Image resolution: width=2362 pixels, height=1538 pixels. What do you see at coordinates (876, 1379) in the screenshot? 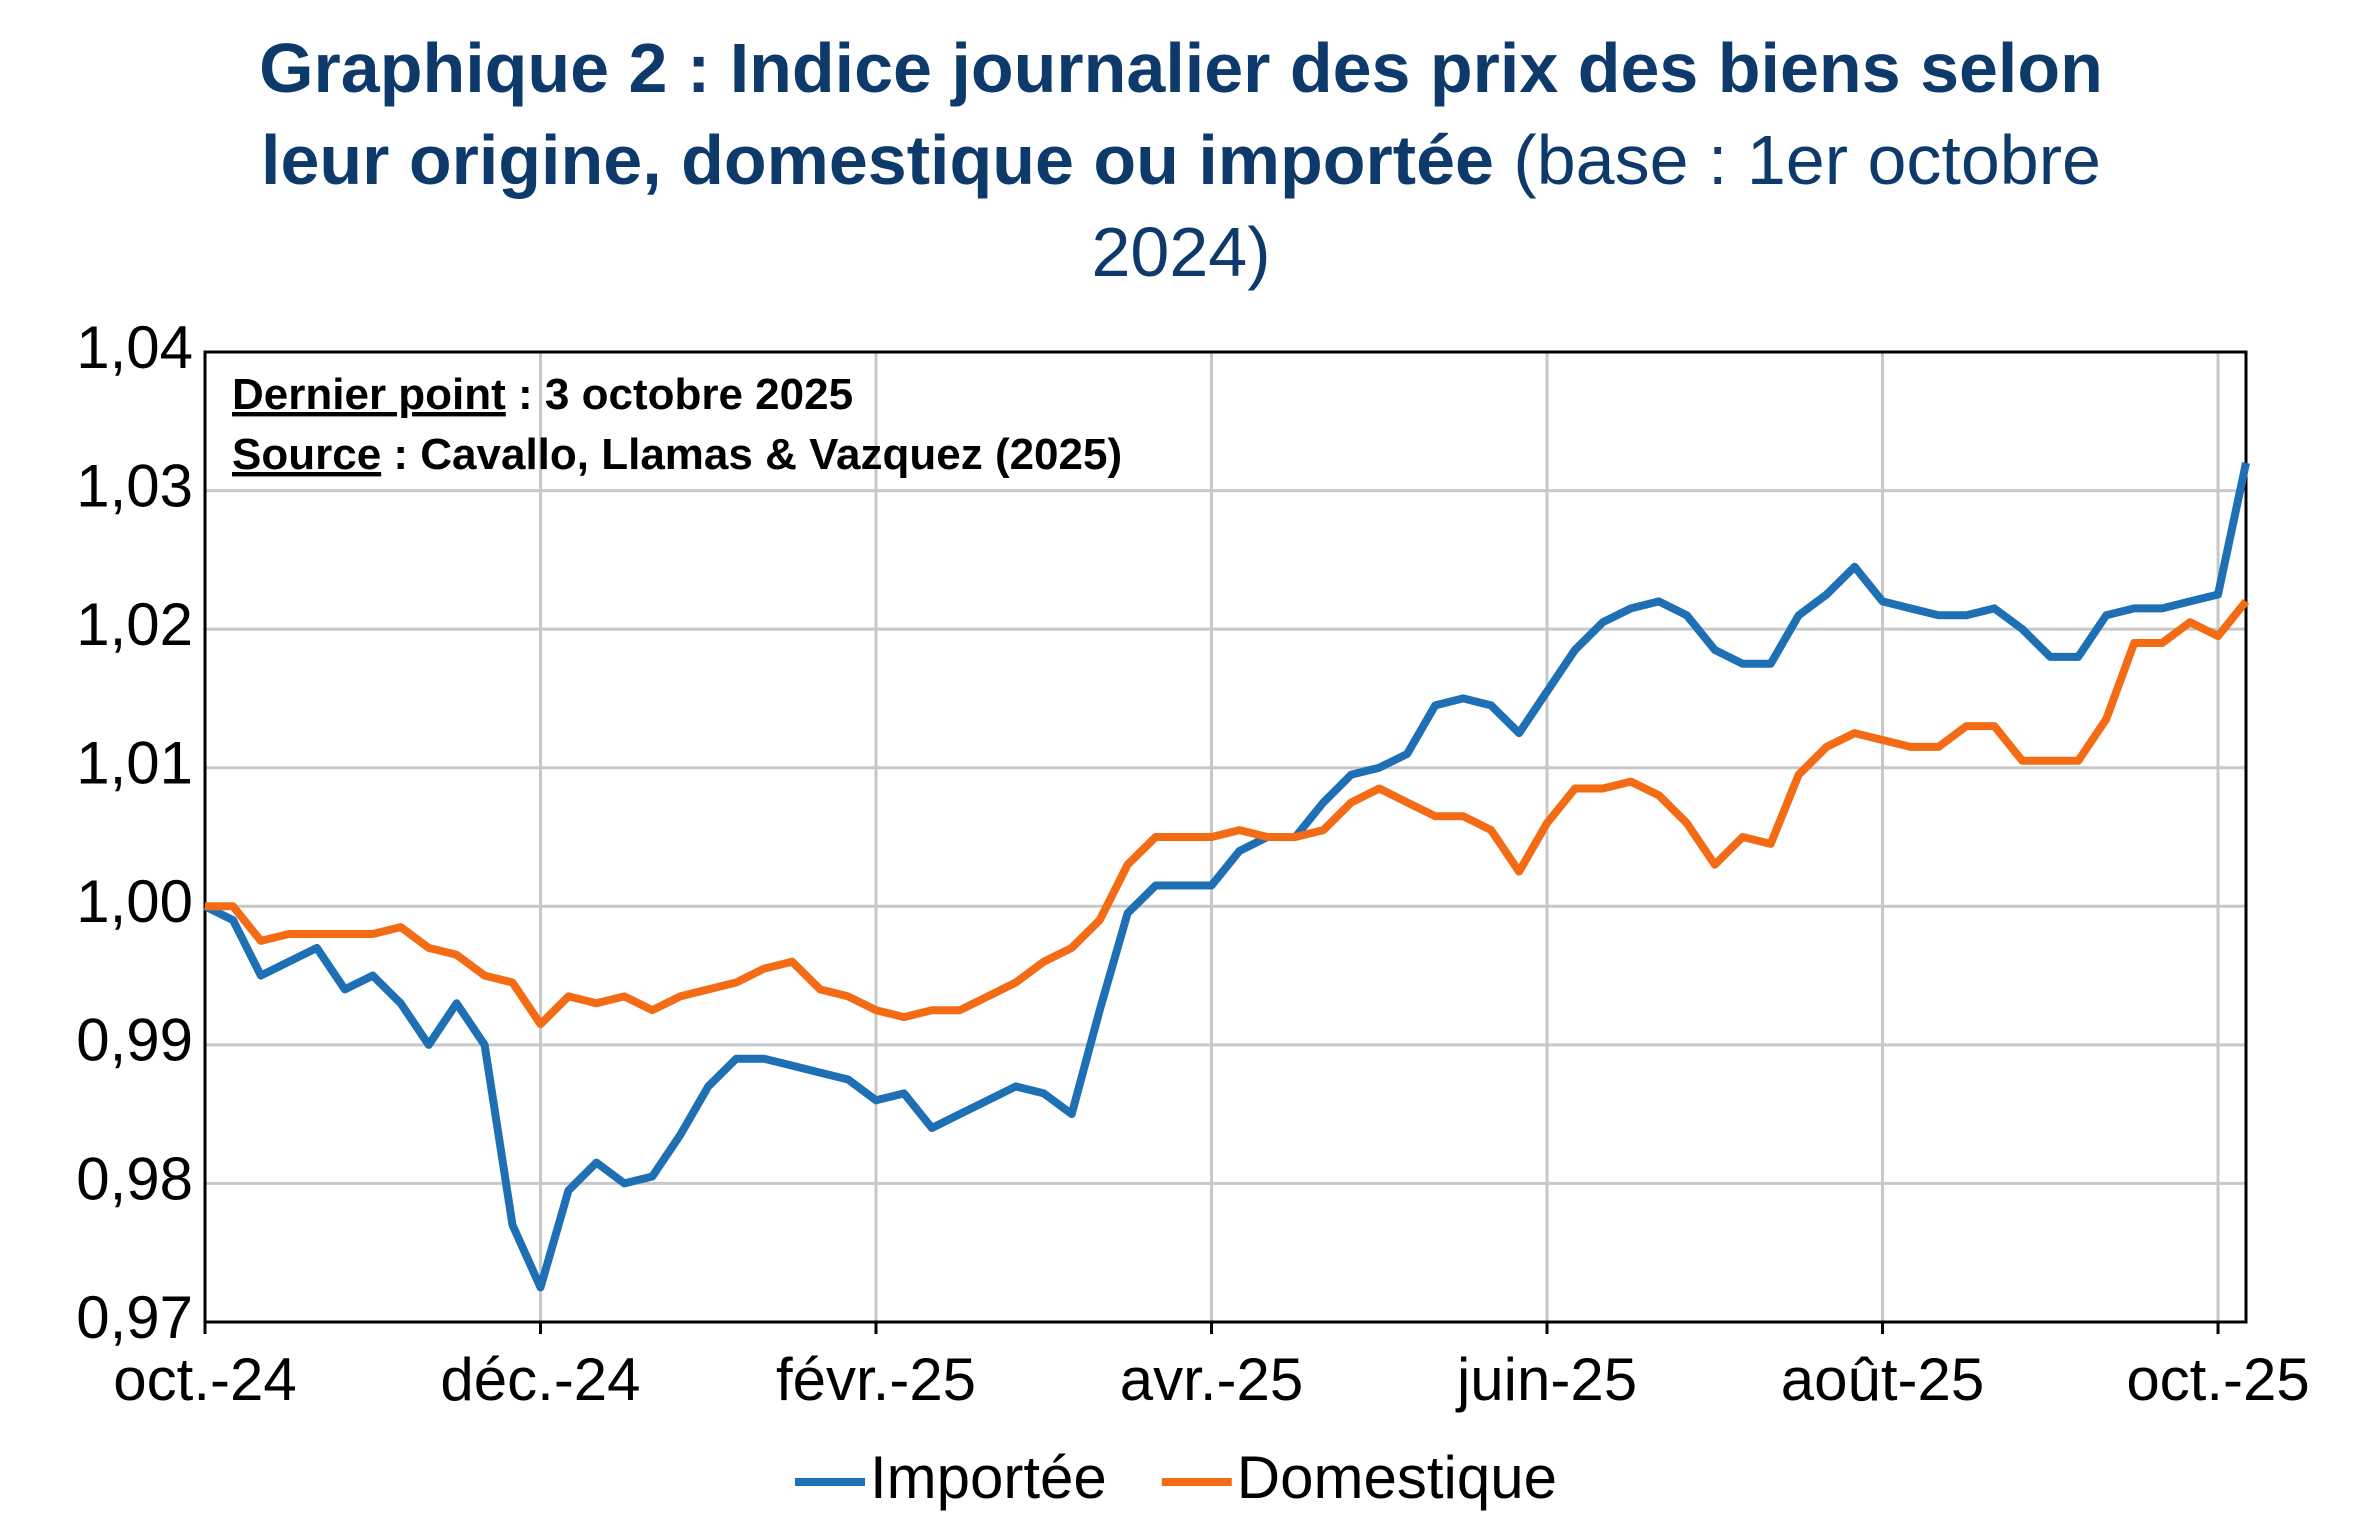
I see `x-tick-label: févr.-25` at bounding box center [876, 1379].